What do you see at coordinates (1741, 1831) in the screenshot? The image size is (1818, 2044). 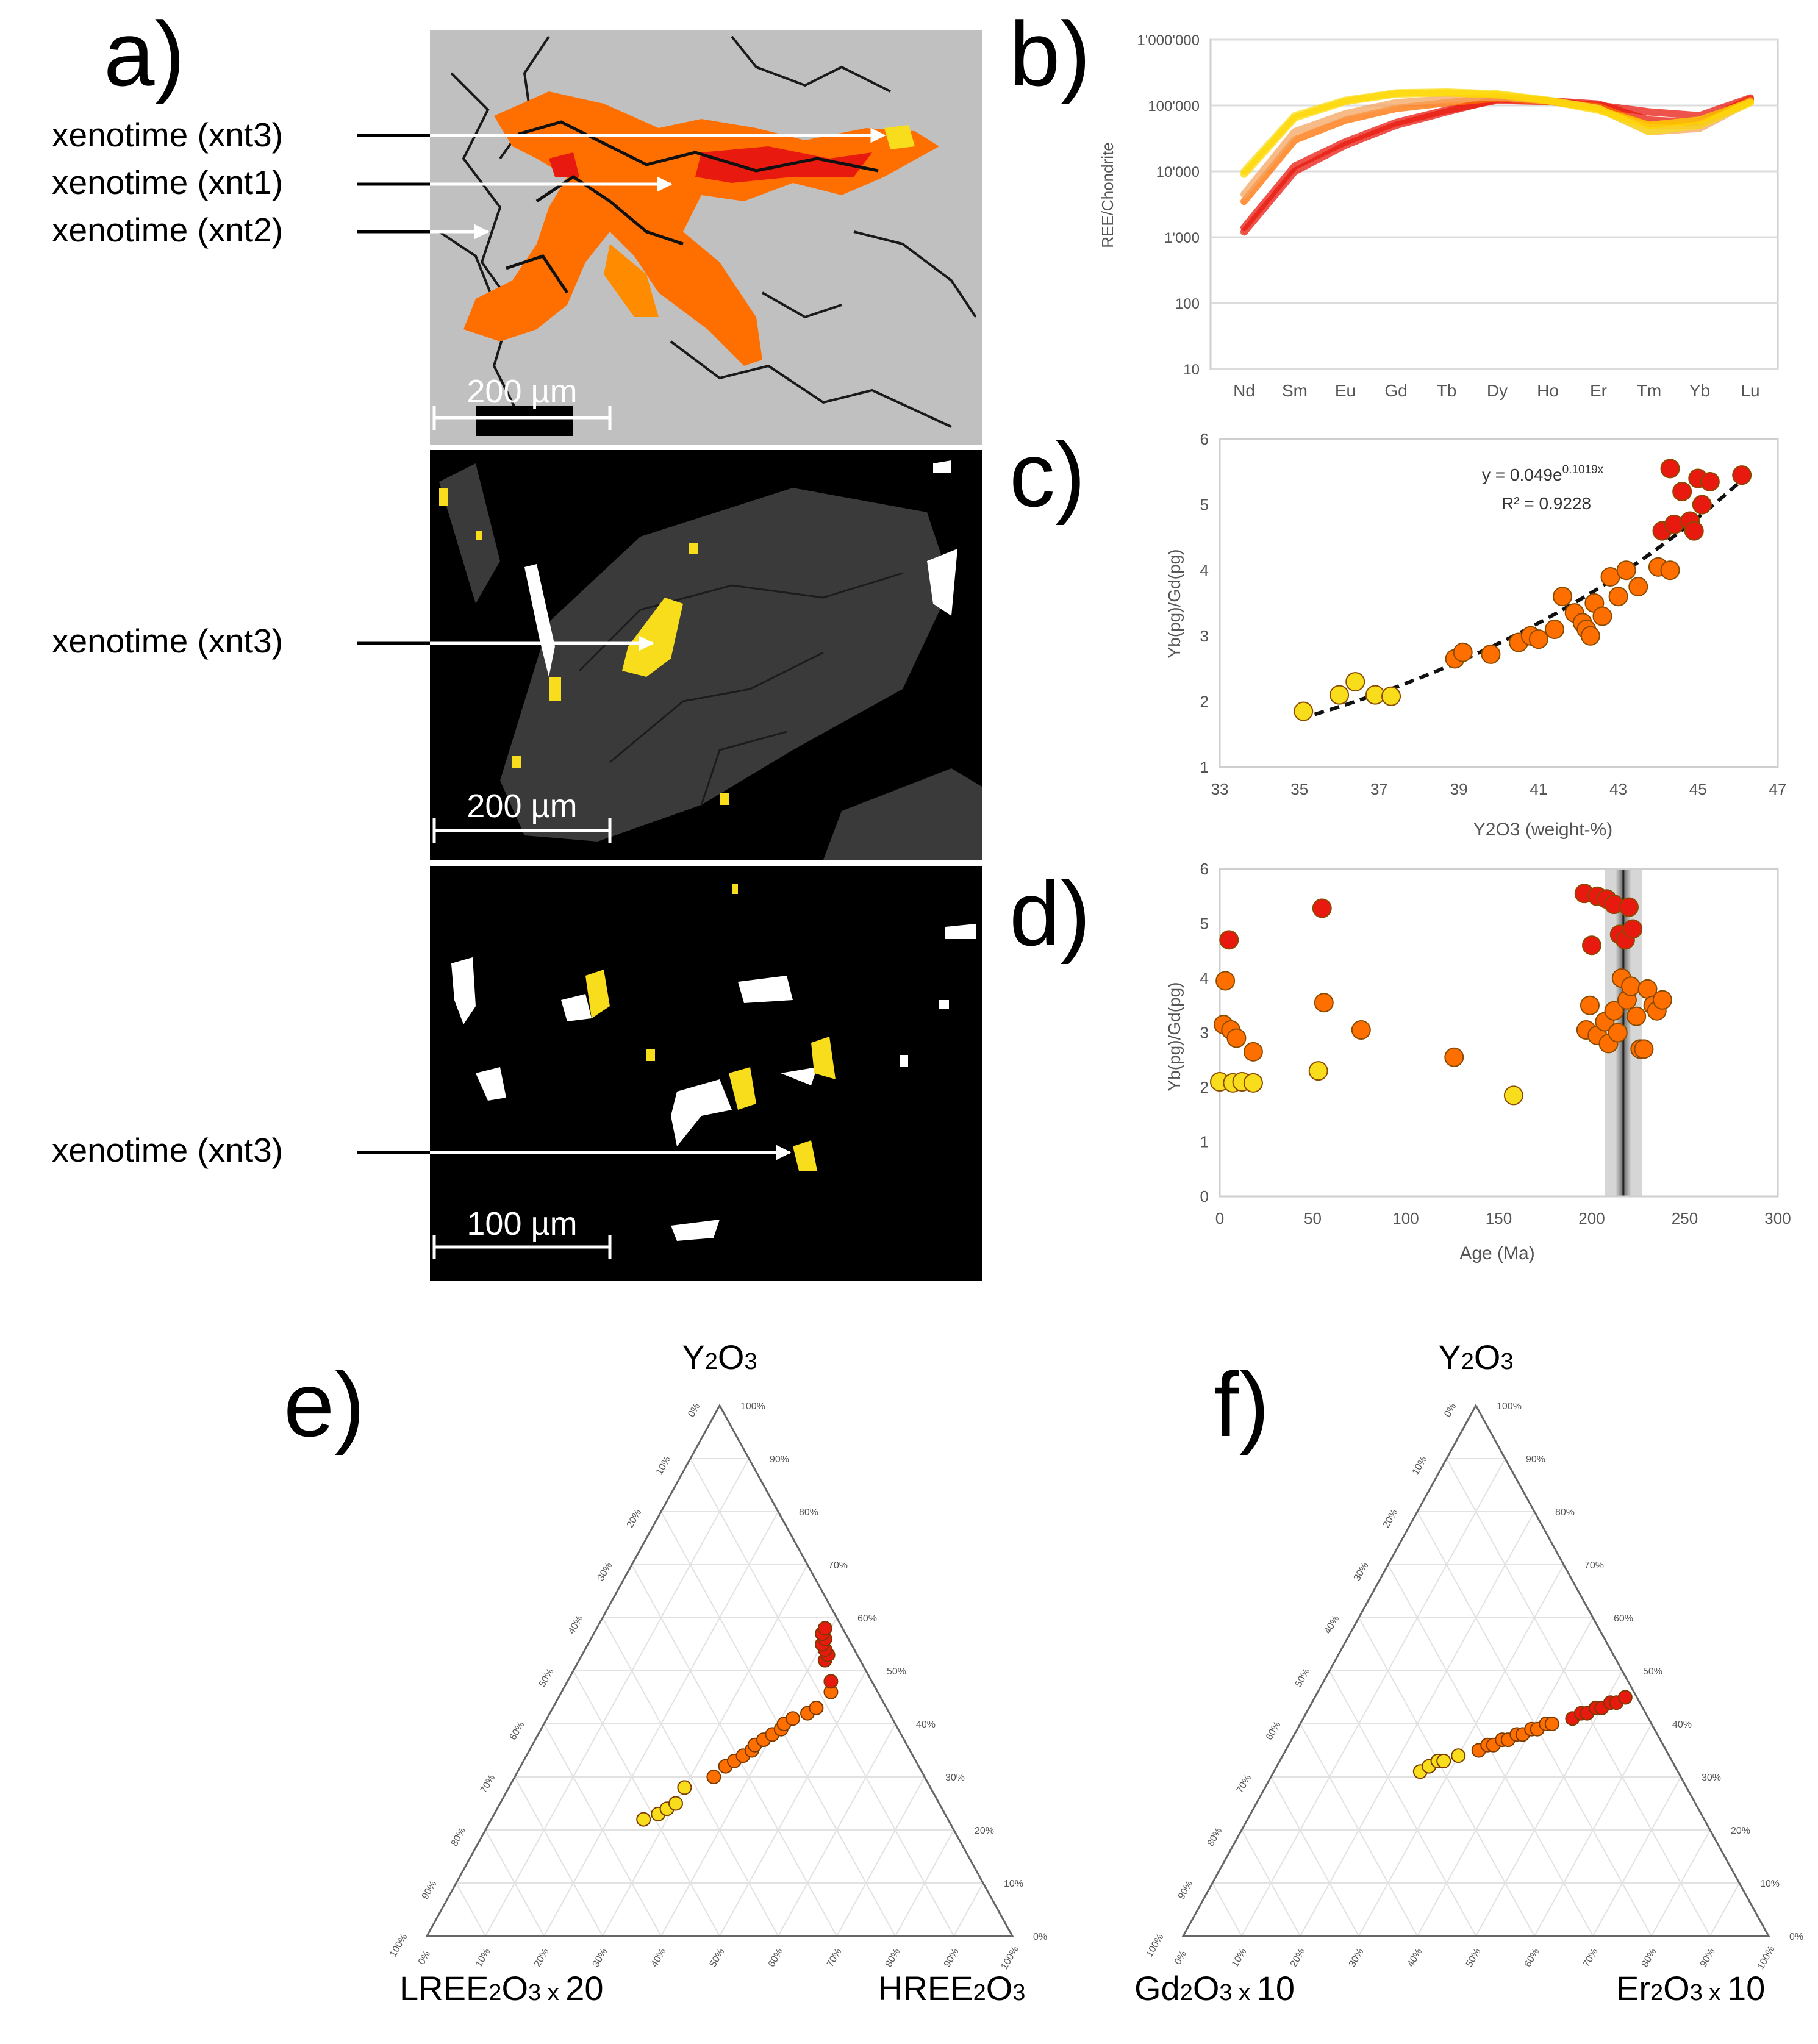 I see `right-tick-label: 20%` at bounding box center [1741, 1831].